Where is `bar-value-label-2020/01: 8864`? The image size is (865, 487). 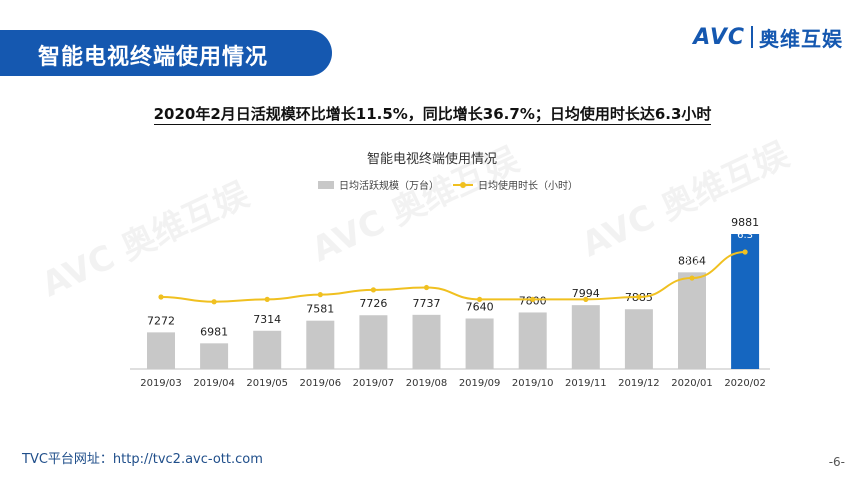
bar-value-label-2020/01: 8864 is located at coordinates (692, 260).